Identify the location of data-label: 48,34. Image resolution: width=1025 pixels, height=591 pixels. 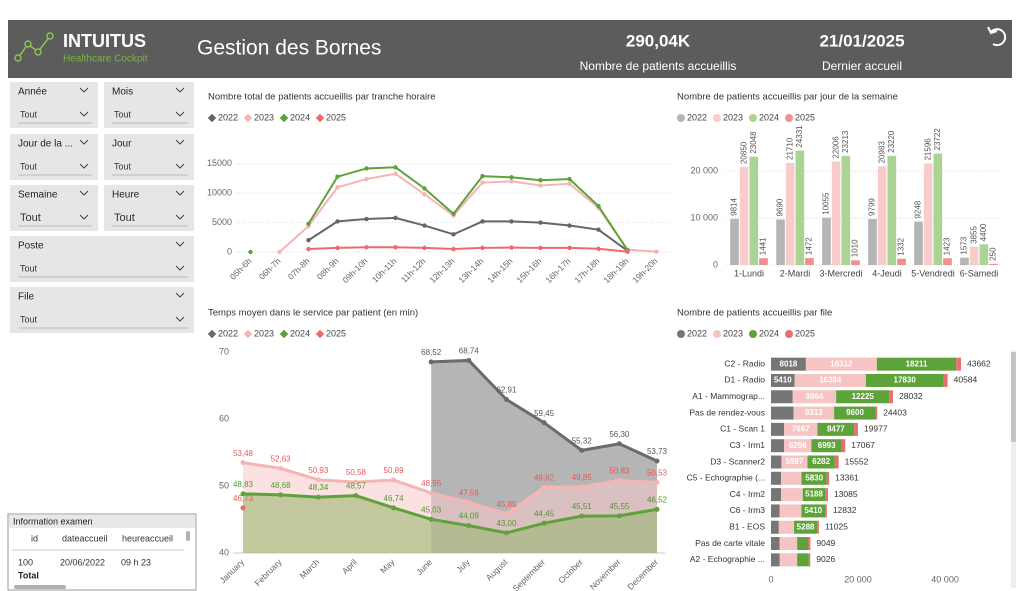
(318, 487).